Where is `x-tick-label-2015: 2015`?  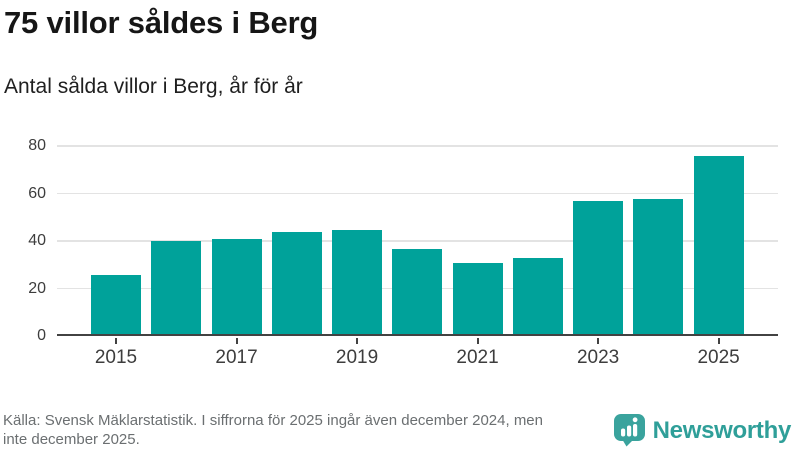 x-tick-label-2015: 2015 is located at coordinates (116, 357).